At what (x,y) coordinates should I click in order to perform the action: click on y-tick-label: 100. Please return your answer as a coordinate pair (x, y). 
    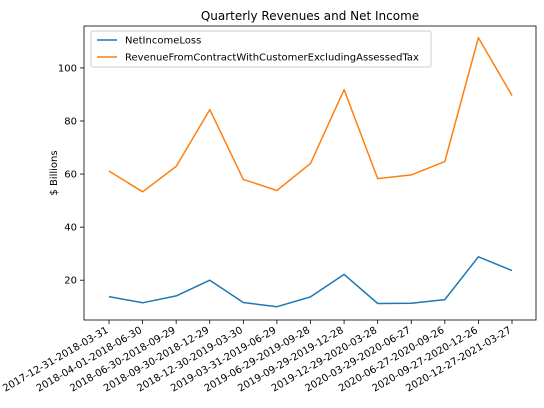
    Looking at the image, I should click on (67, 68).